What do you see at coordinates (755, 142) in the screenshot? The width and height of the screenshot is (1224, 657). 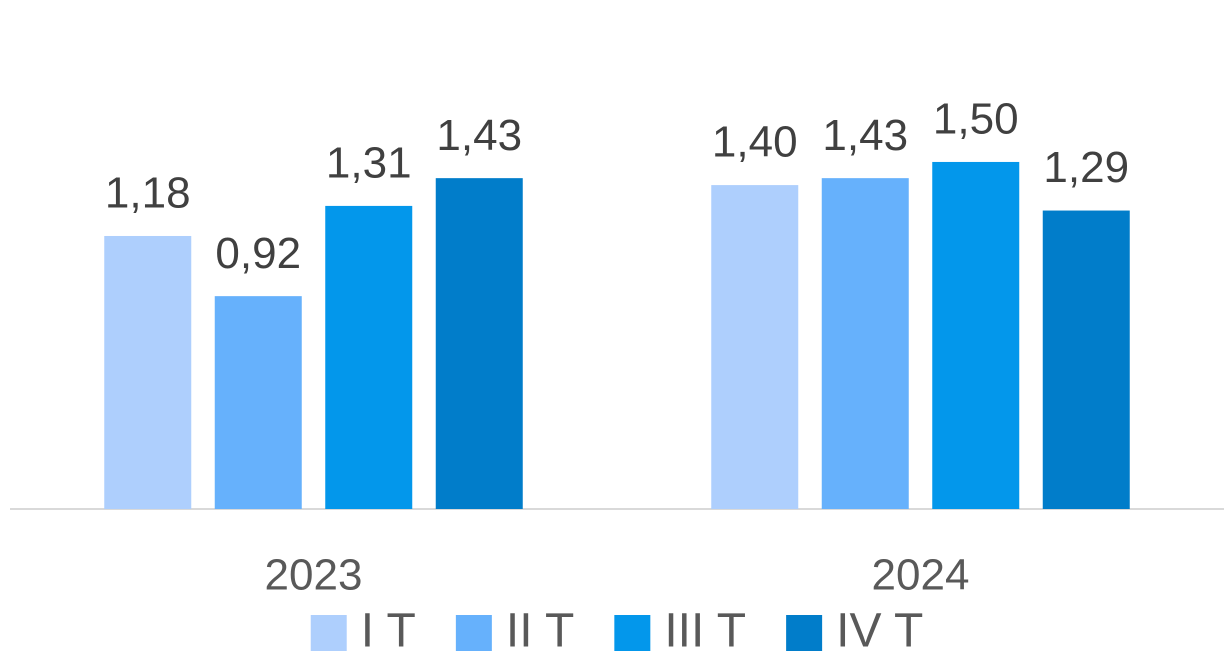 I see `value-label: 1,40` at bounding box center [755, 142].